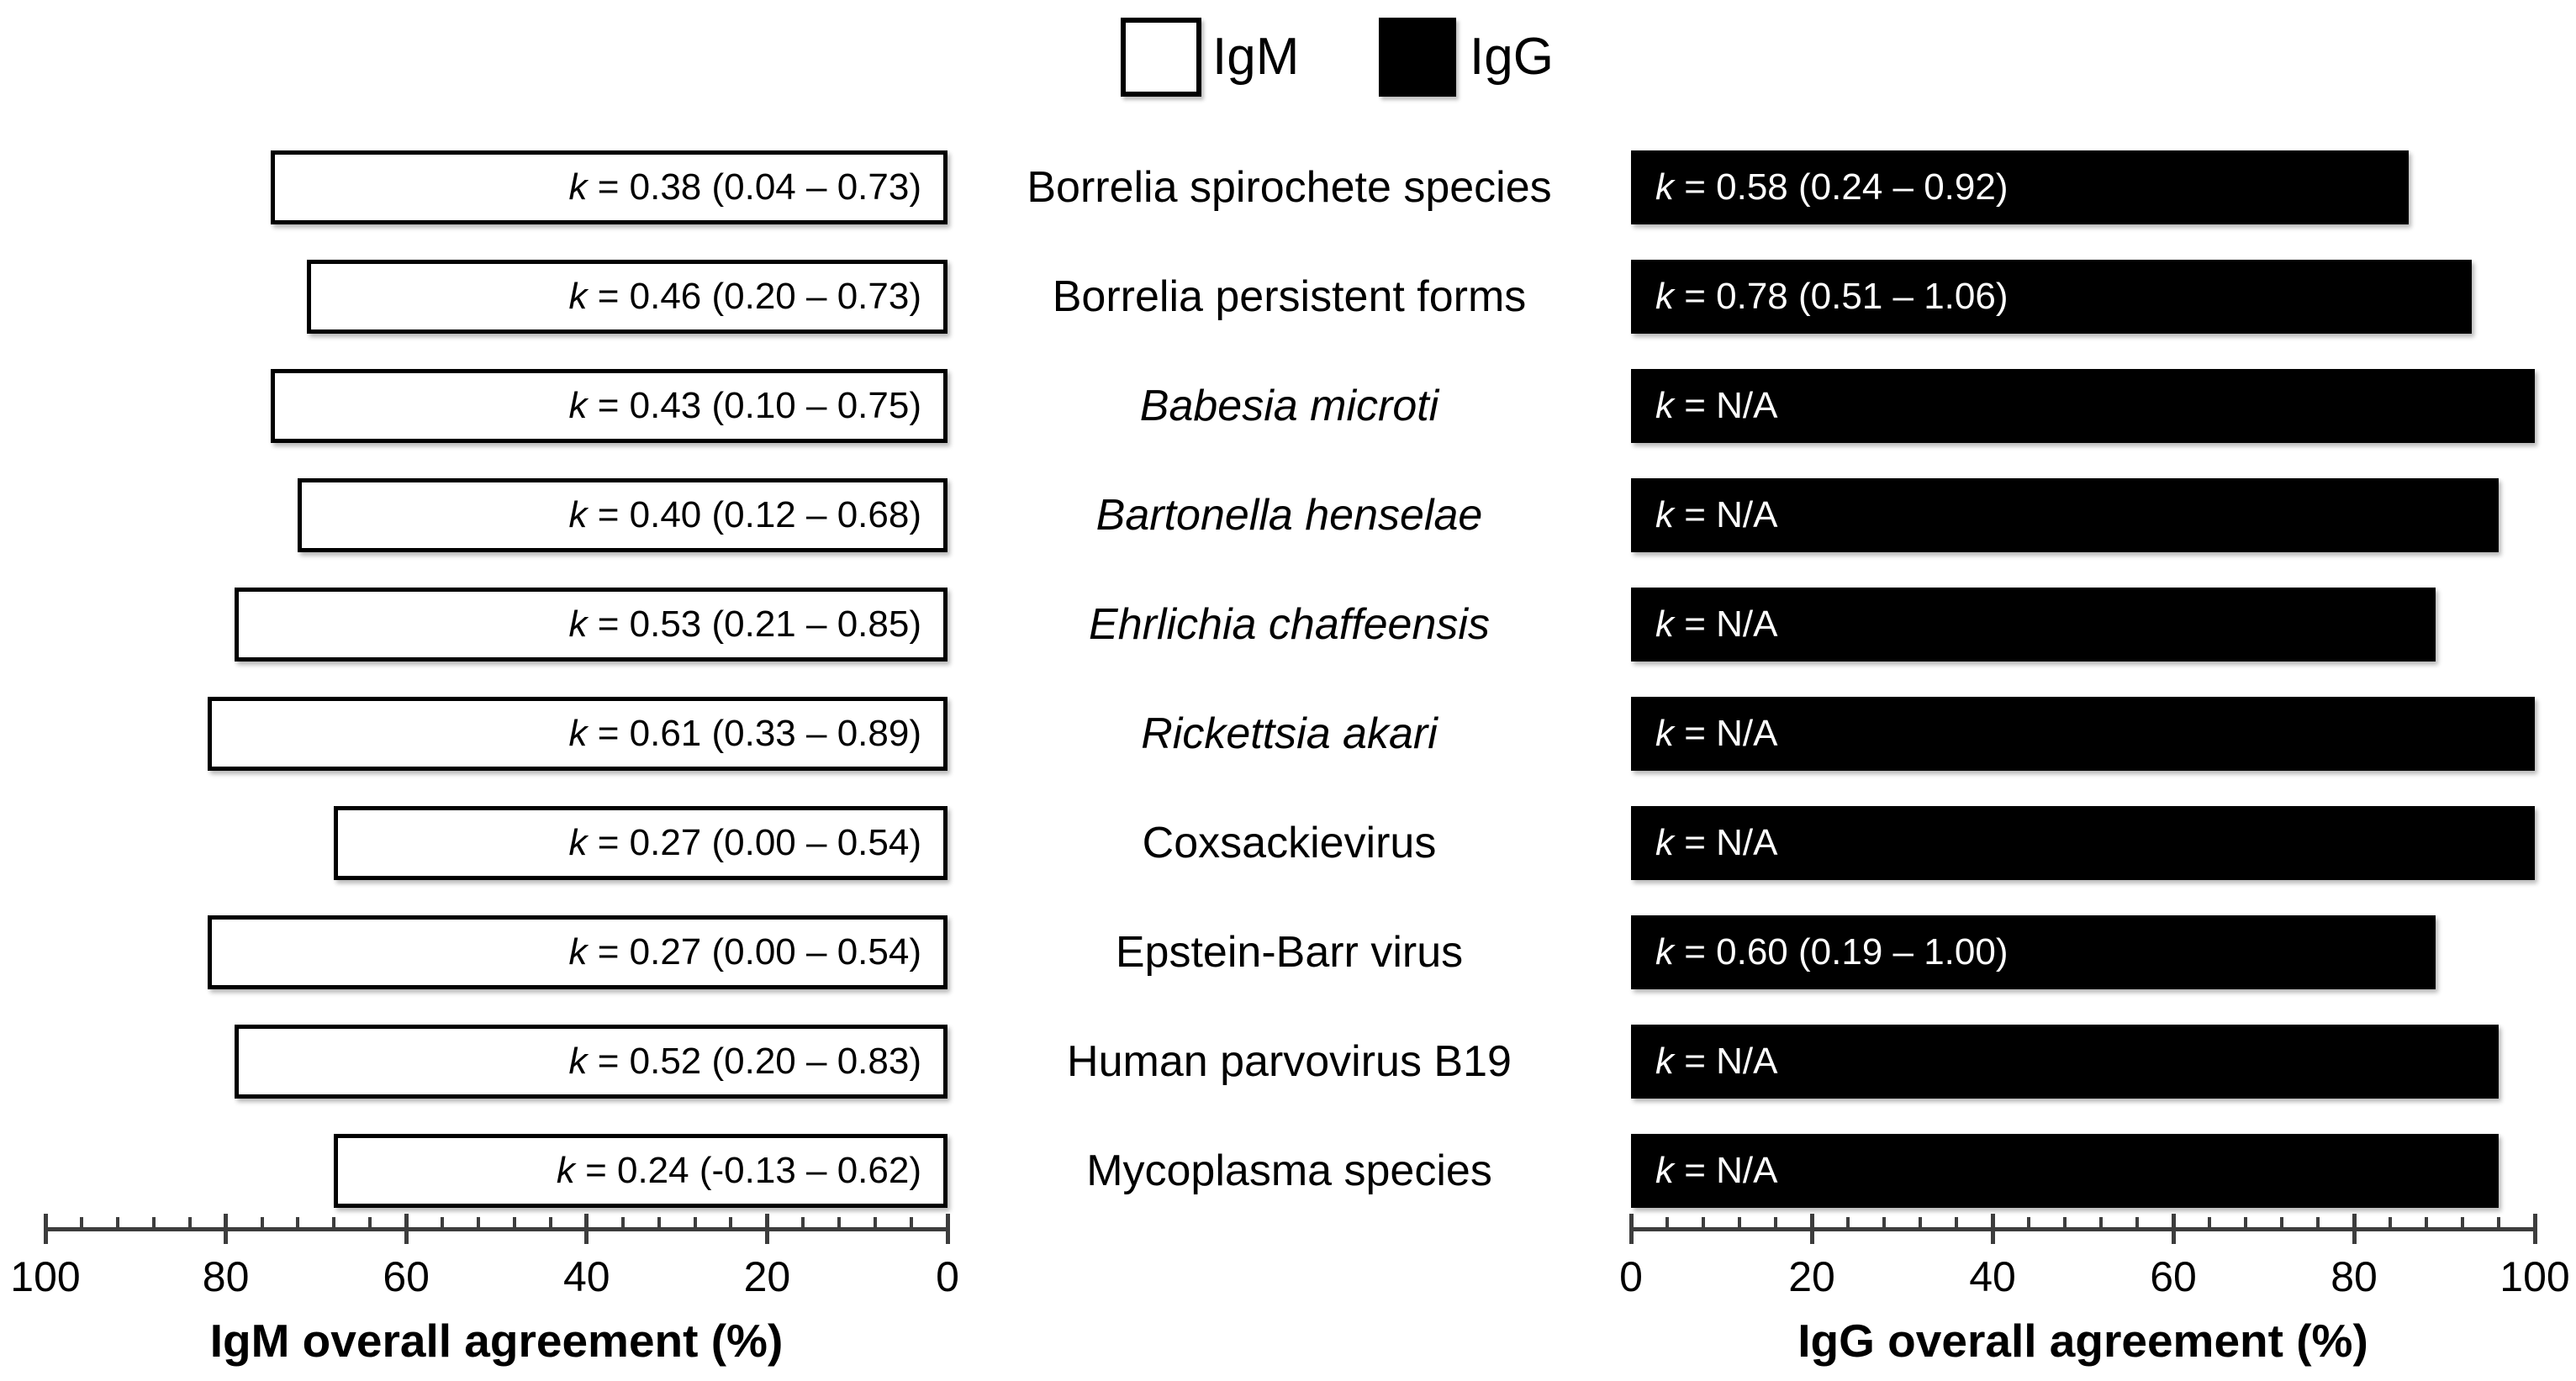  Describe the element at coordinates (744, 187) in the screenshot. I see `igm-k-label: k = 0.38 (0.04 – 0.73)` at that location.